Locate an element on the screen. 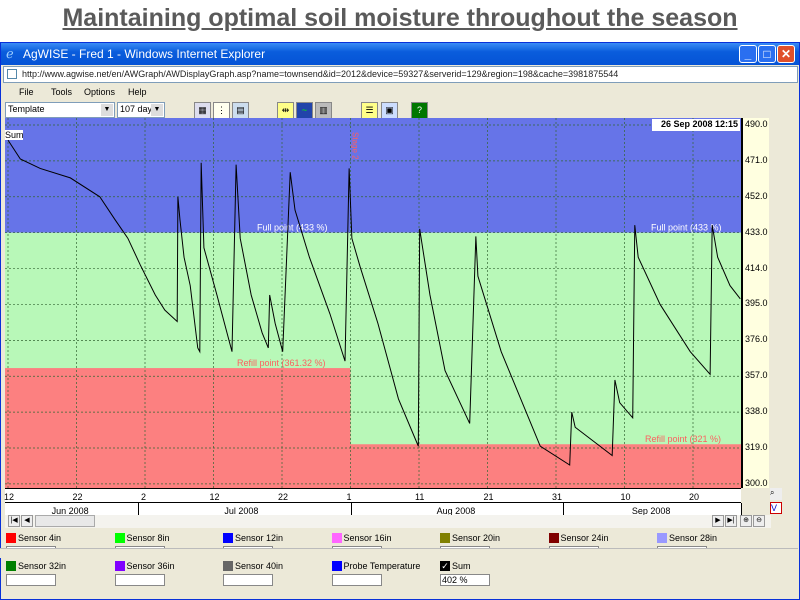  legend-label: Sensor 8in is located at coordinates (148, 538).